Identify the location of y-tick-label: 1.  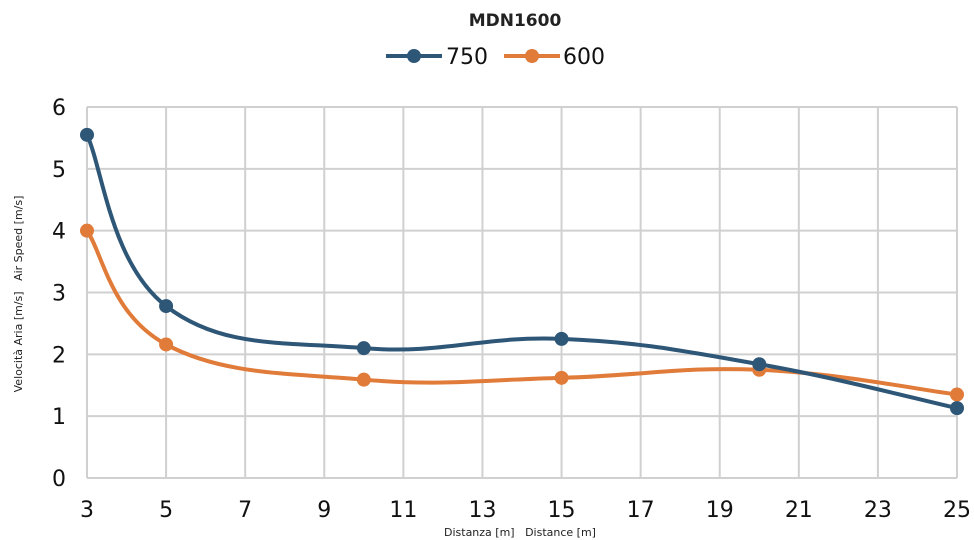
(59, 417).